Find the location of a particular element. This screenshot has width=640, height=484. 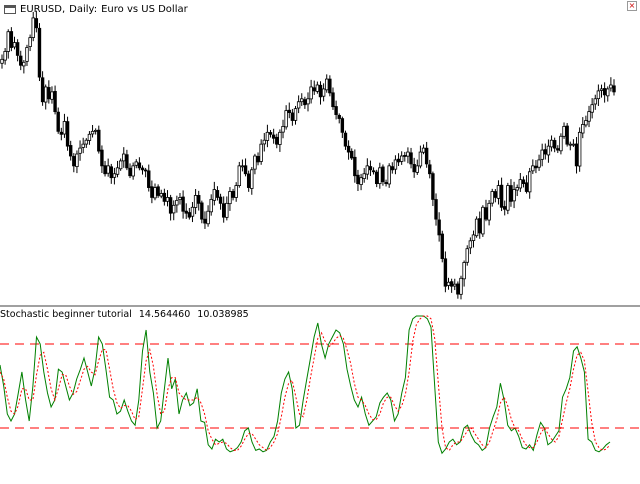

close-icon: × is located at coordinates (632, 6).